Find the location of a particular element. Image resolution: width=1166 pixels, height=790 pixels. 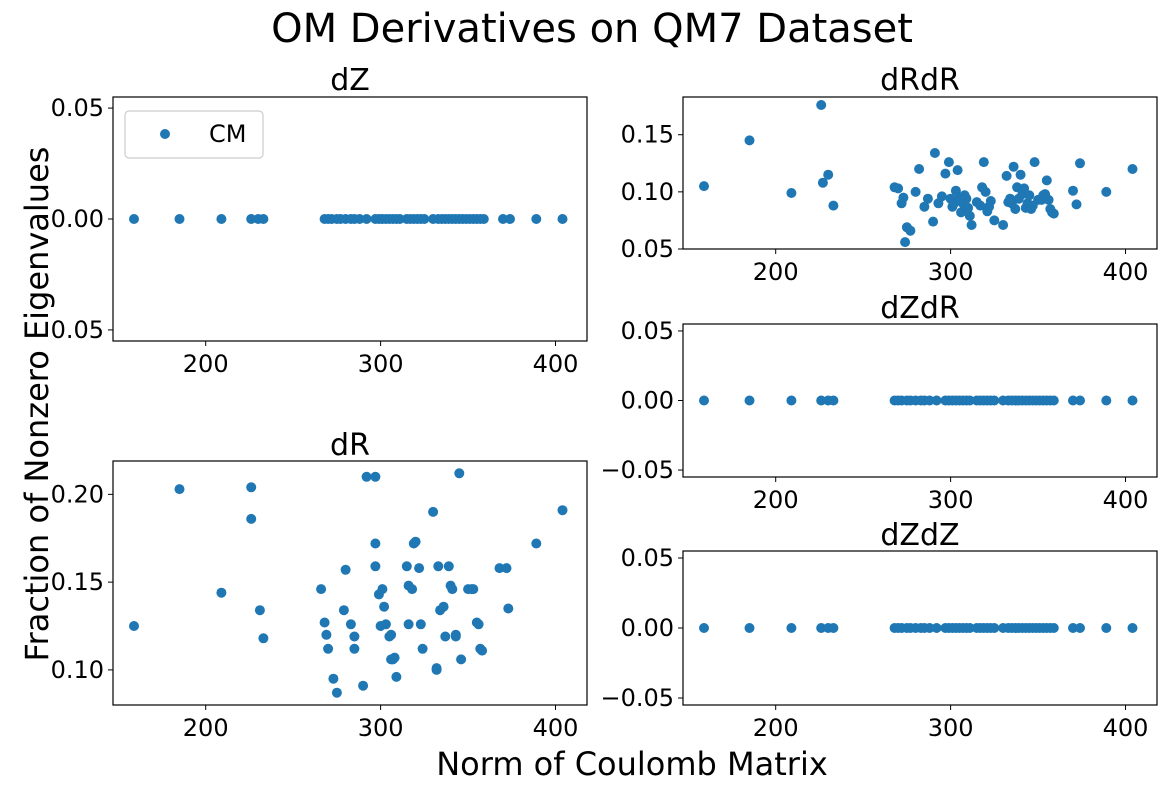

subplot-title: dR is located at coordinates (350, 445).